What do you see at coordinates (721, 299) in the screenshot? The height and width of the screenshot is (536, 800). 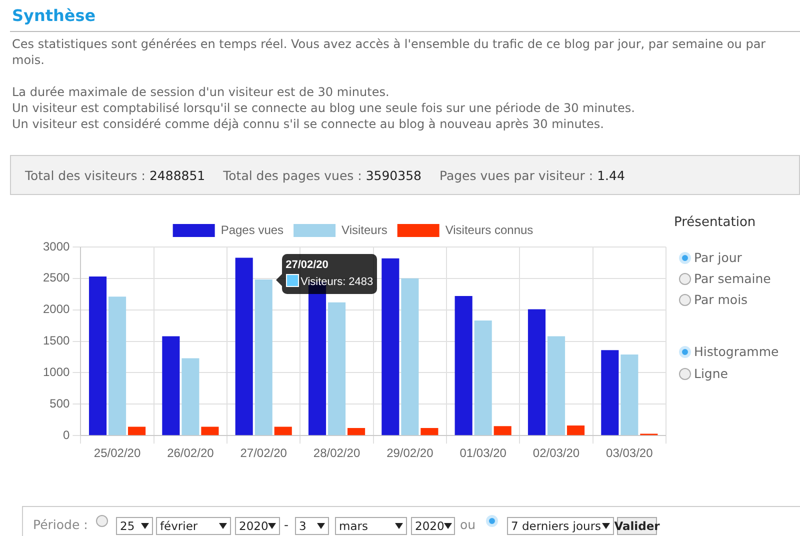 I see `text: Par mois` at bounding box center [721, 299].